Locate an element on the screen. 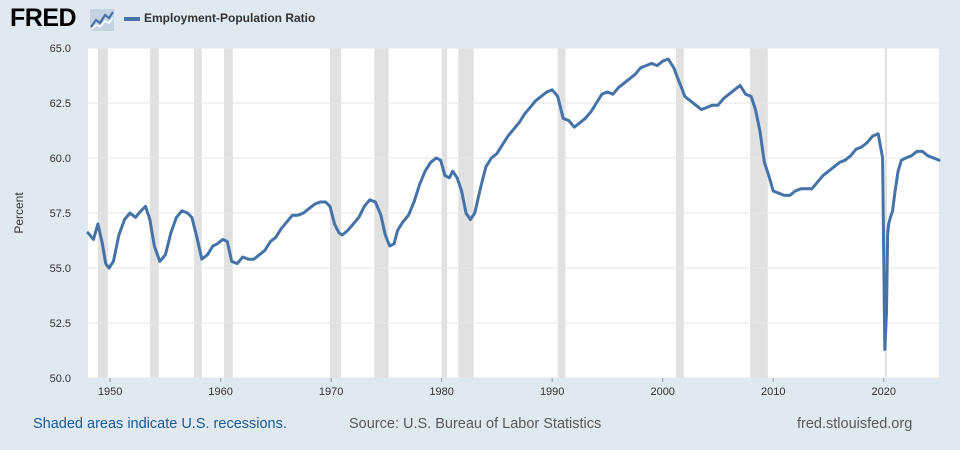  y-tick-label: 65.0 is located at coordinates (60, 49).